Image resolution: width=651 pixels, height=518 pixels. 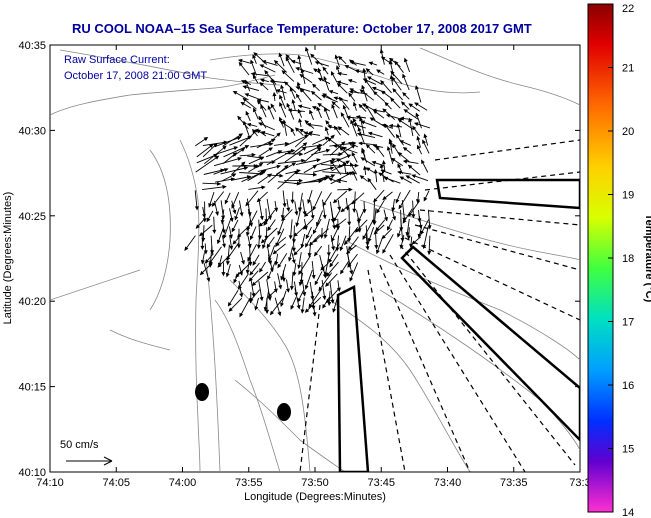 What do you see at coordinates (32, 302) in the screenshot?
I see `y-tick-label: 40:20` at bounding box center [32, 302].